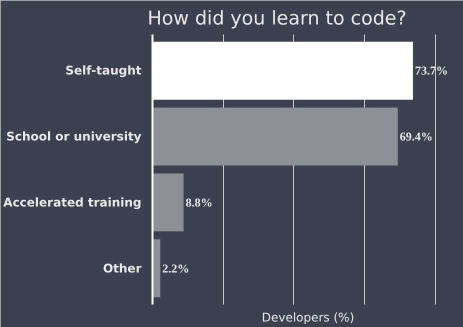  I want to click on y-tick-label: School or university, so click(74, 137).